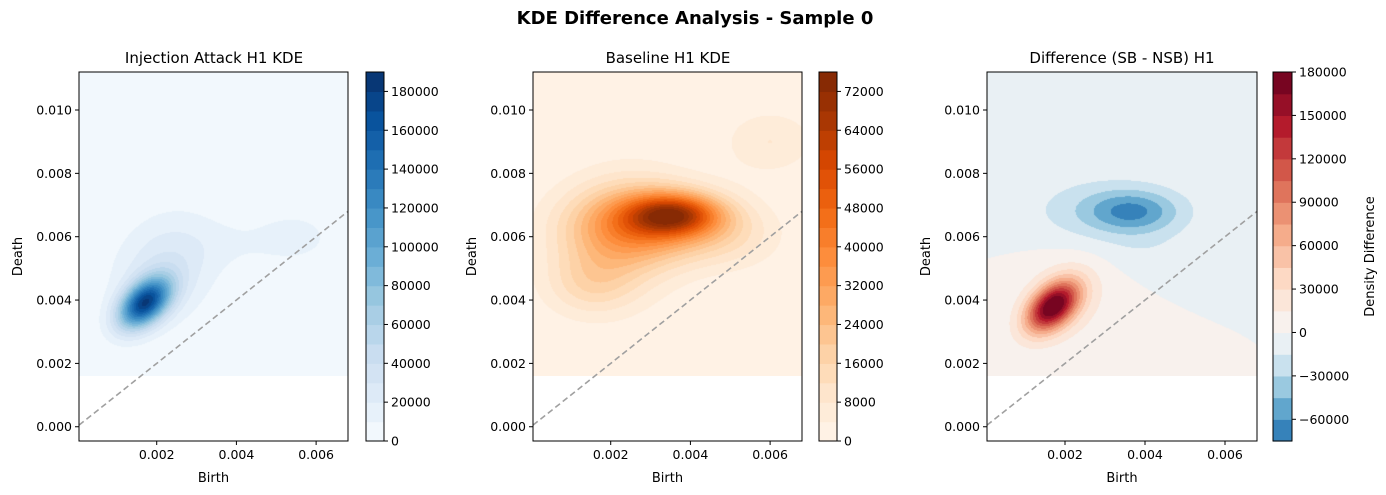  What do you see at coordinates (415, 130) in the screenshot?
I see `colorbar-tick-label: 160000` at bounding box center [415, 130].